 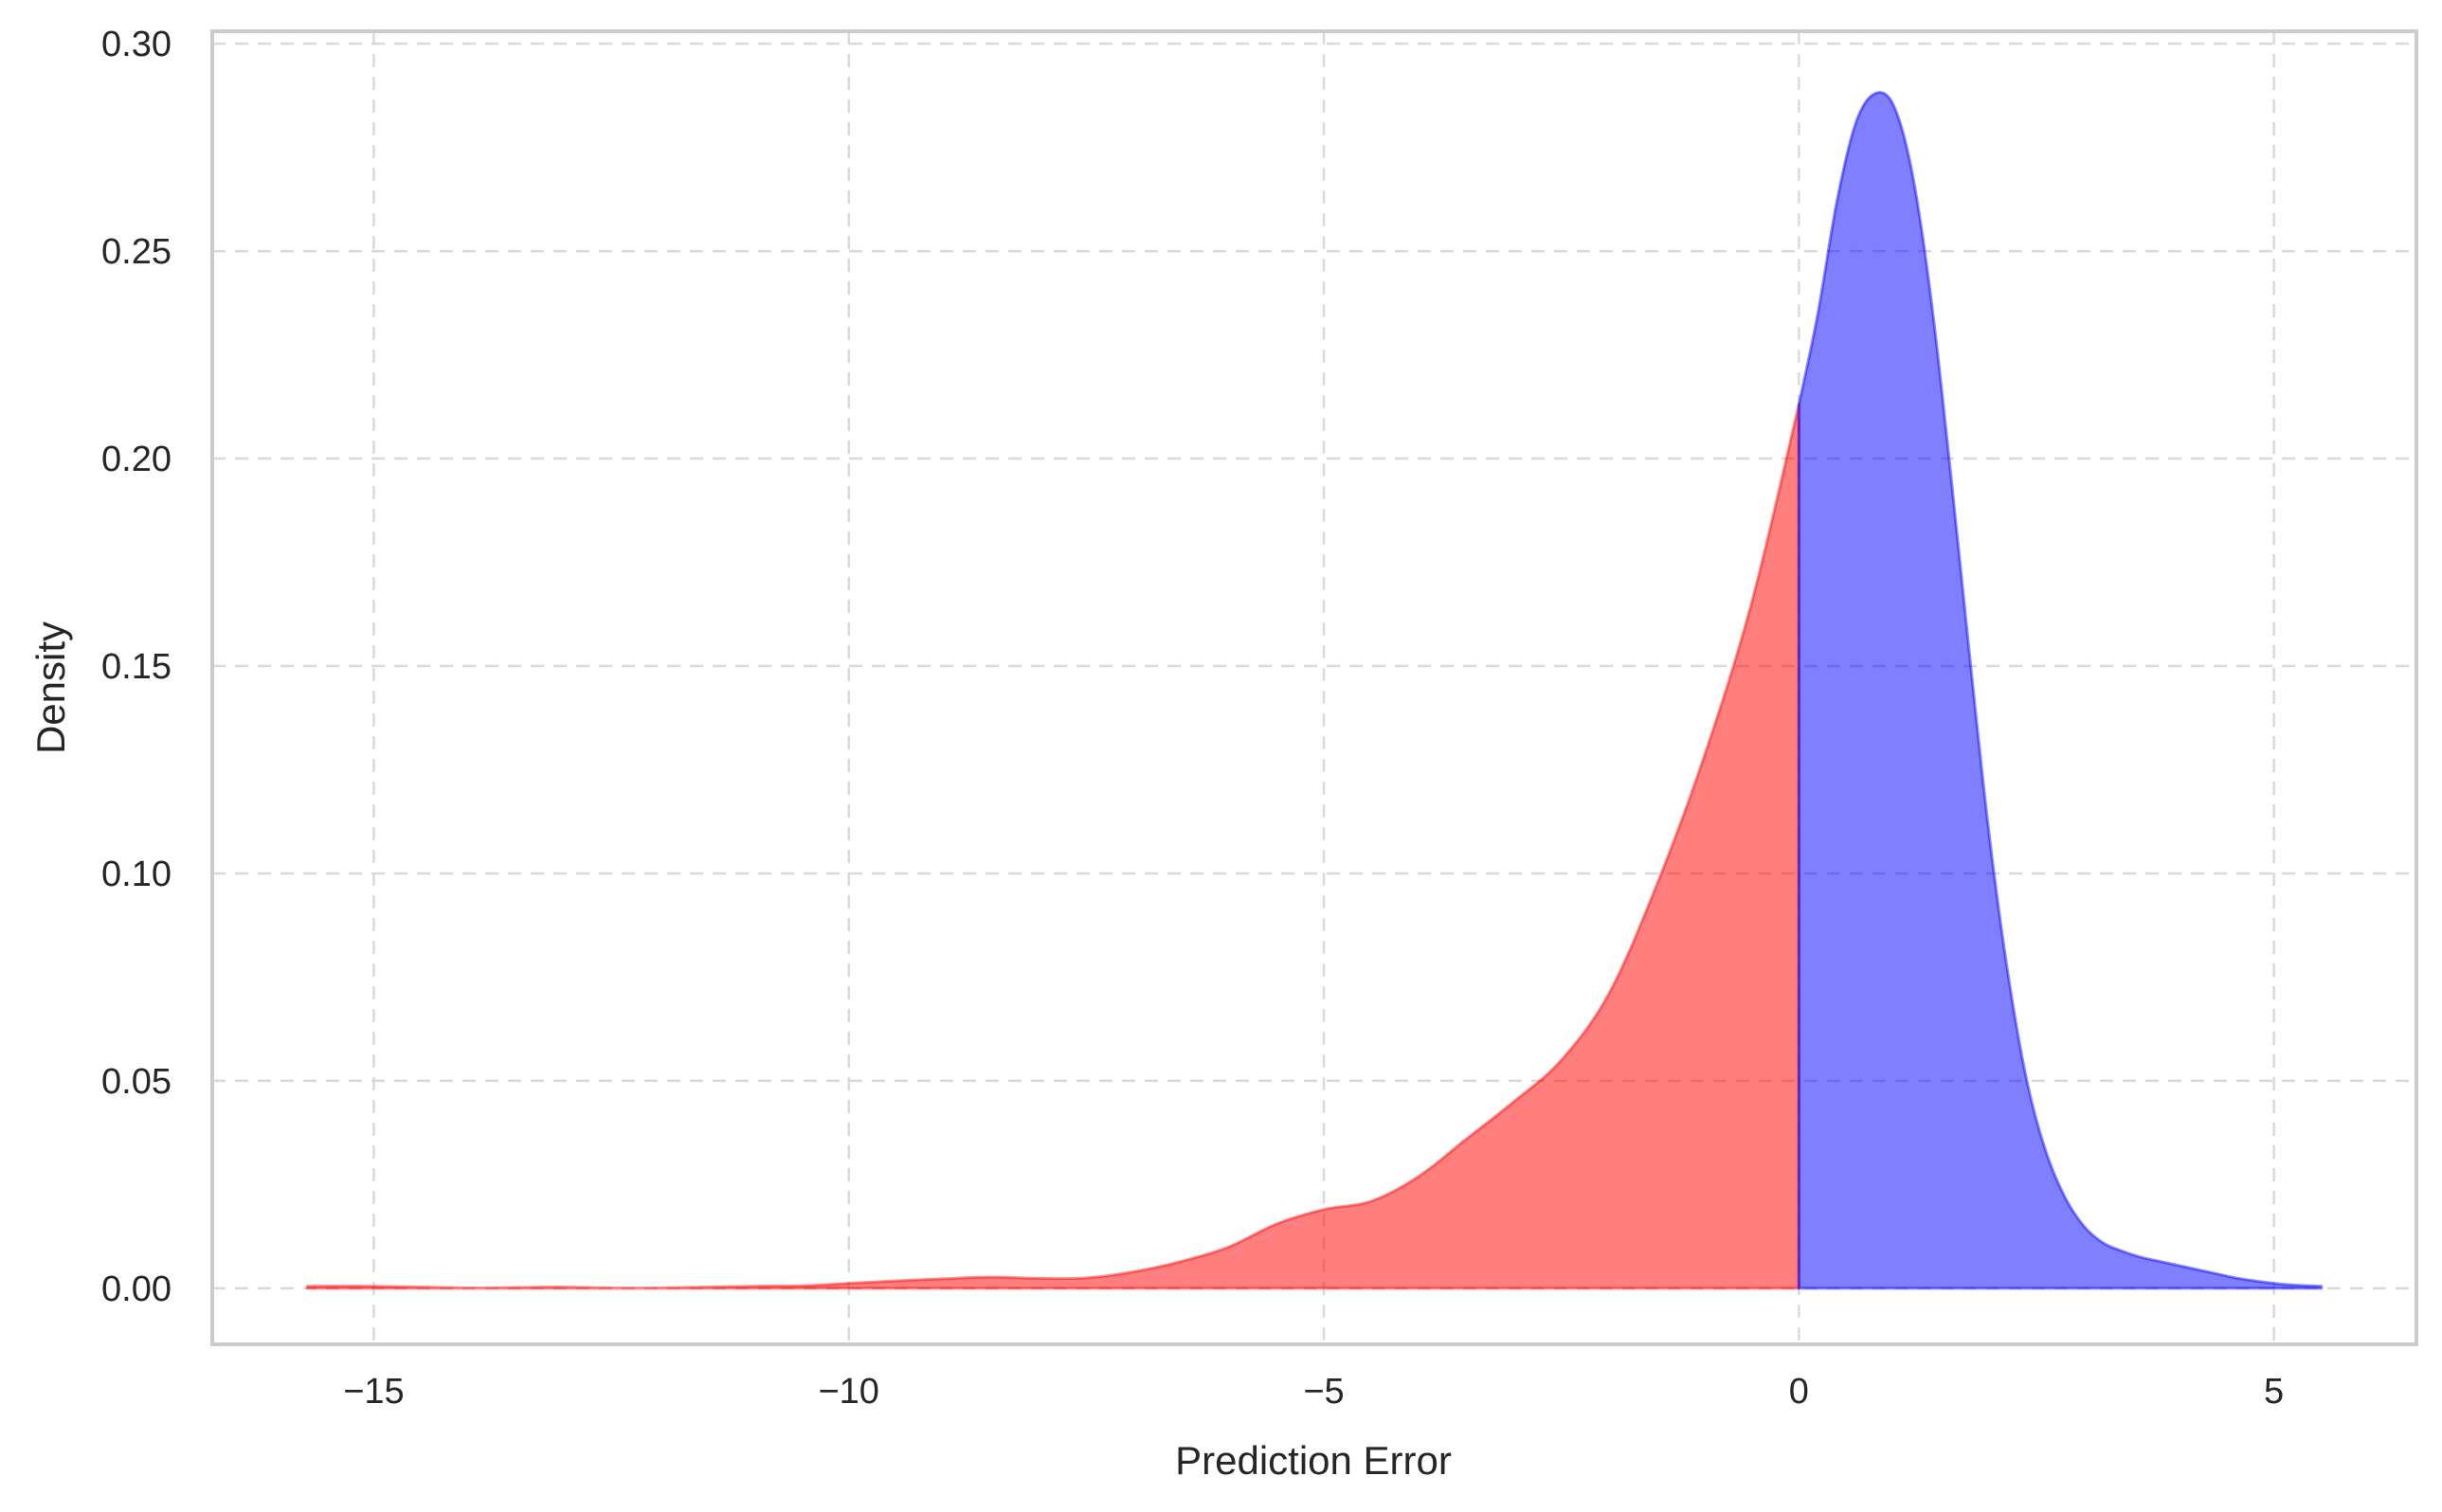 I want to click on x-axis-ticks: −15 −10 −5 0 5, so click(x=1314, y=1392).